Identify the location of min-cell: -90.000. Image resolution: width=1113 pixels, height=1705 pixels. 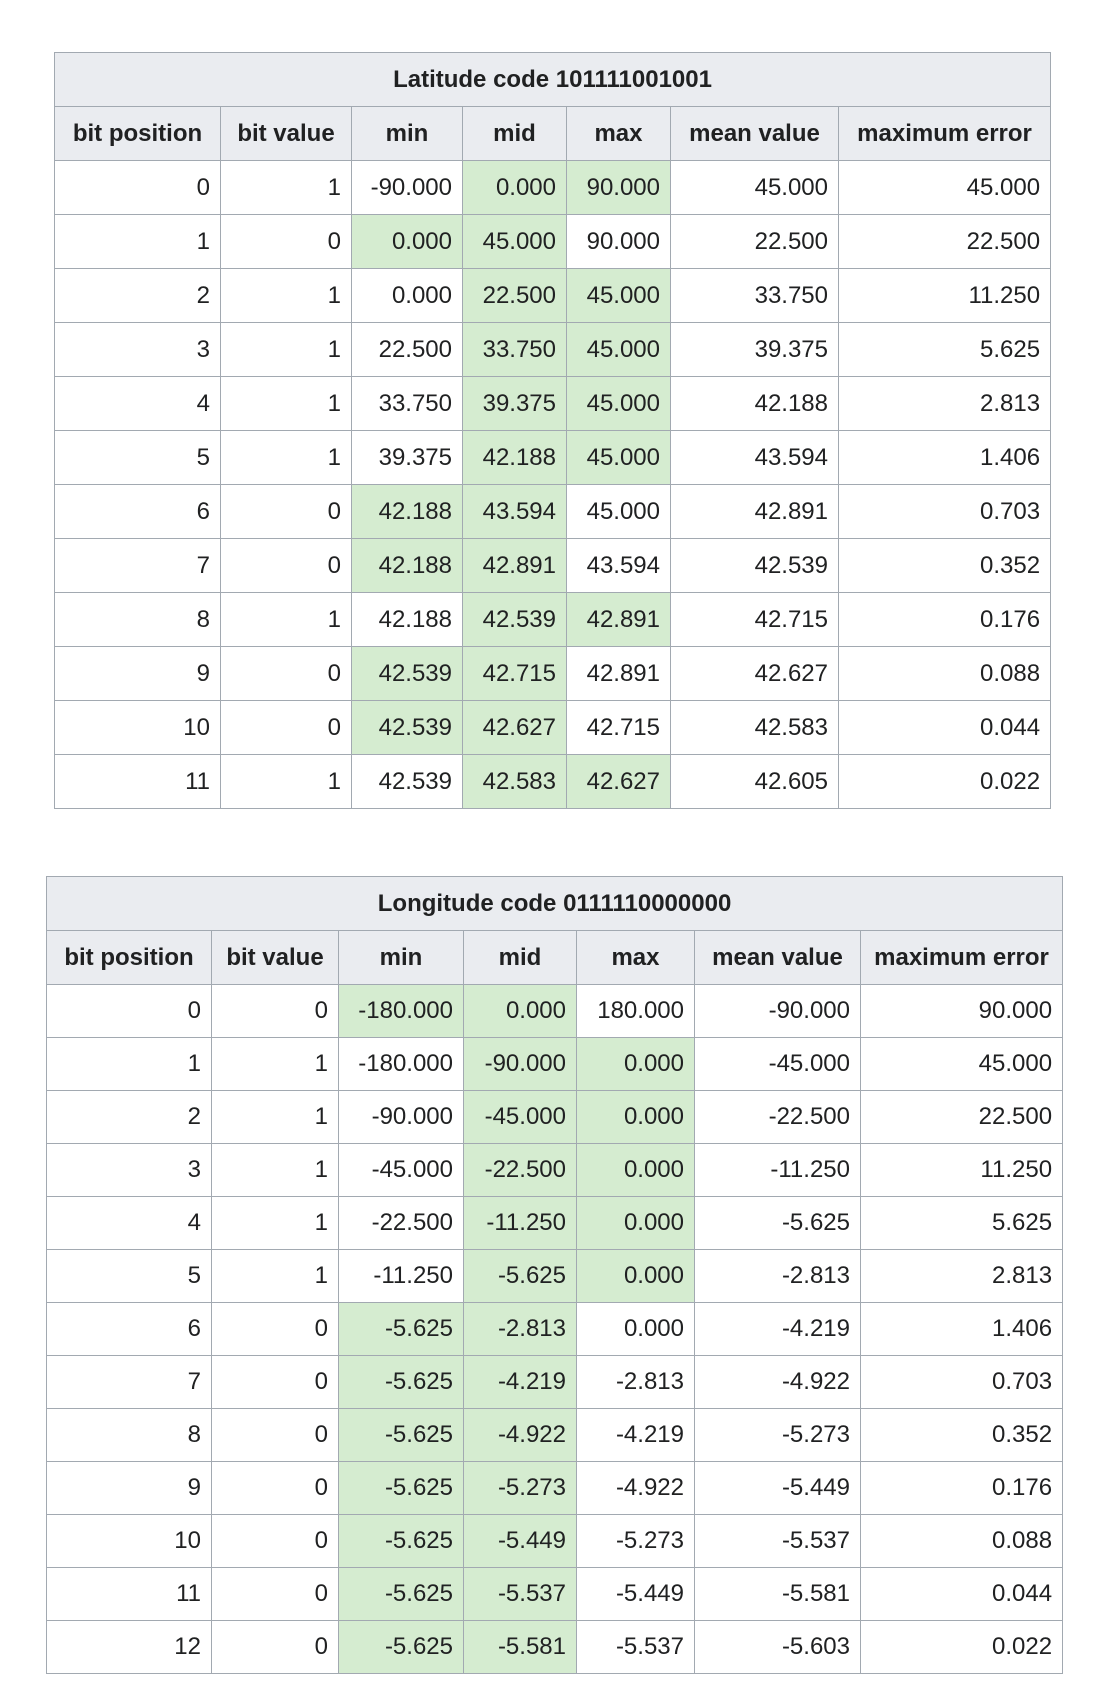
(407, 187).